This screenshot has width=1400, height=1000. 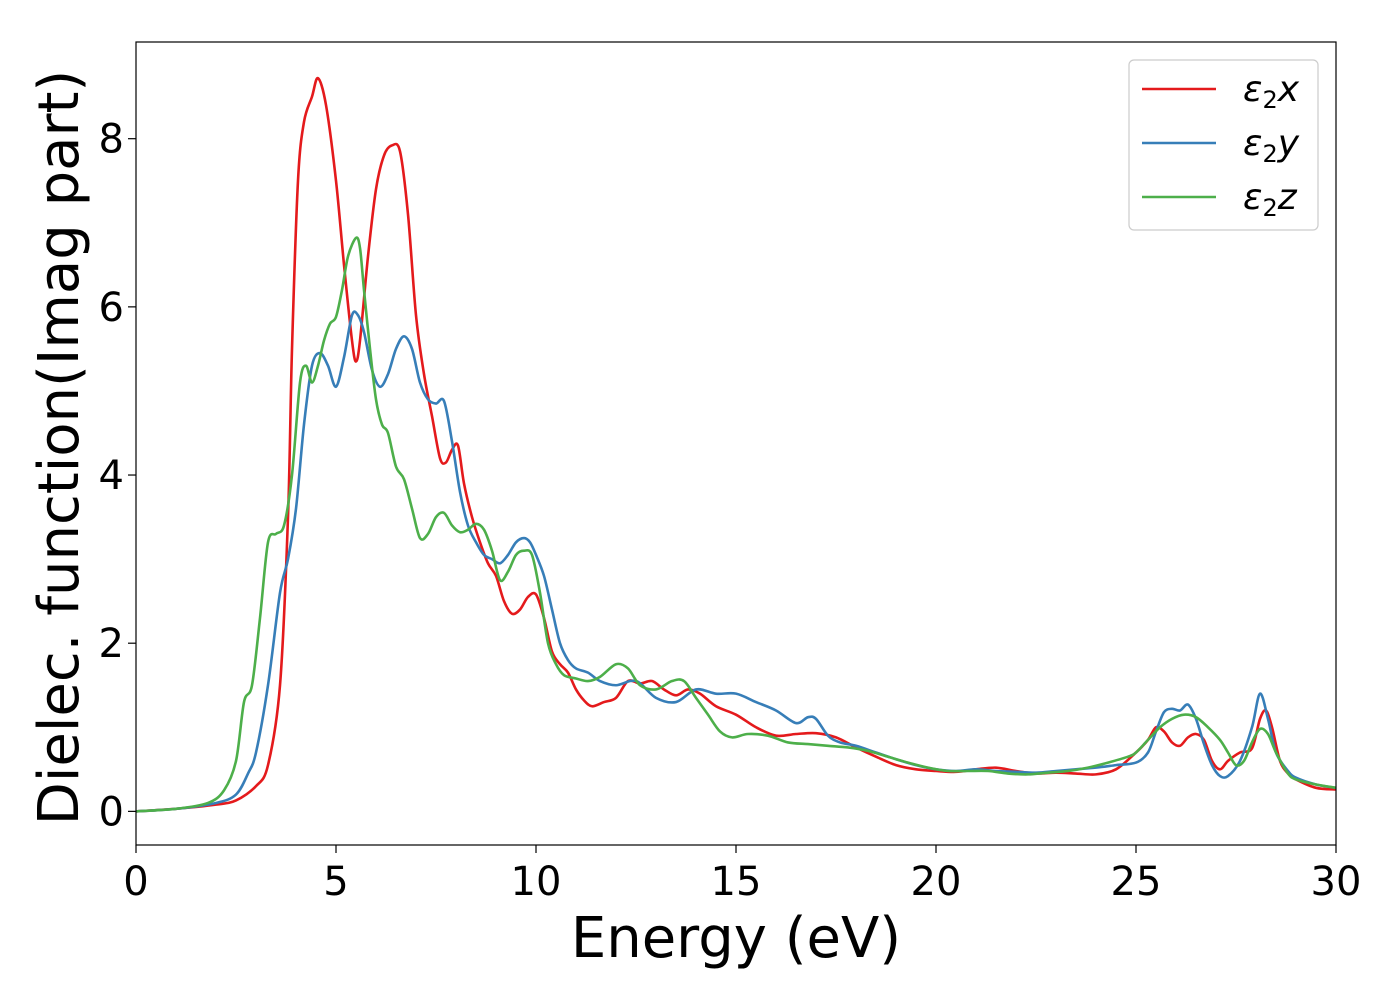 I want to click on legend-label-x: ε2x, so click(x=1271, y=91).